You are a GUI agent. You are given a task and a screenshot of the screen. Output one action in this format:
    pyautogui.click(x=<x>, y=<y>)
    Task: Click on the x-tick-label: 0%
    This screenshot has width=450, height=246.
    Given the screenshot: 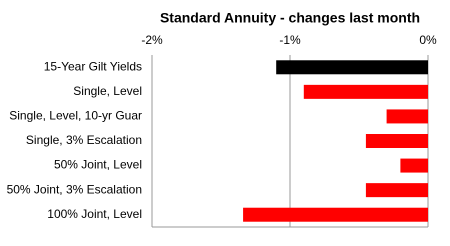 What is the action you would take?
    pyautogui.click(x=428, y=40)
    